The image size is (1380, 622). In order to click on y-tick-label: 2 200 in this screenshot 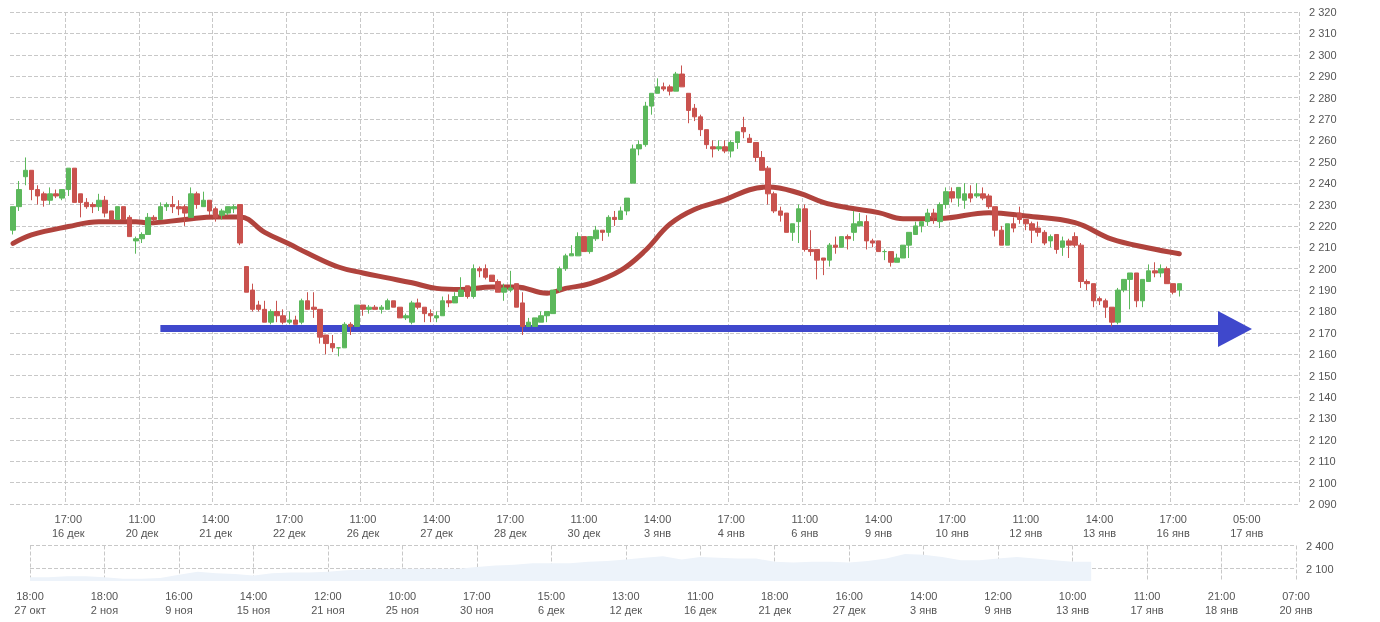, I will do `click(1323, 268)`.